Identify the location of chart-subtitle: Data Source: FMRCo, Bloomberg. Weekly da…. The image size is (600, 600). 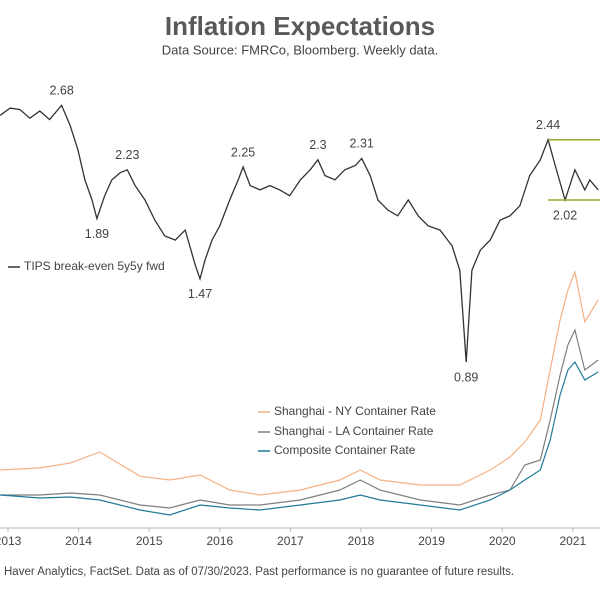
(300, 49).